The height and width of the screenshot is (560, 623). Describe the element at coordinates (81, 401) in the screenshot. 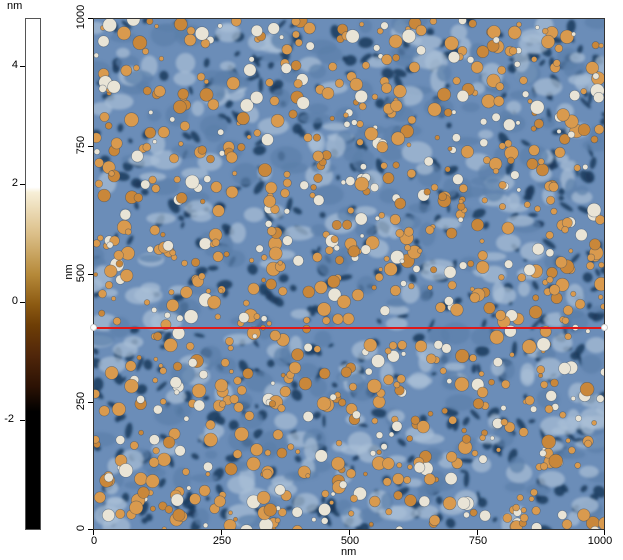

I see `y-tick-250: 250` at that location.